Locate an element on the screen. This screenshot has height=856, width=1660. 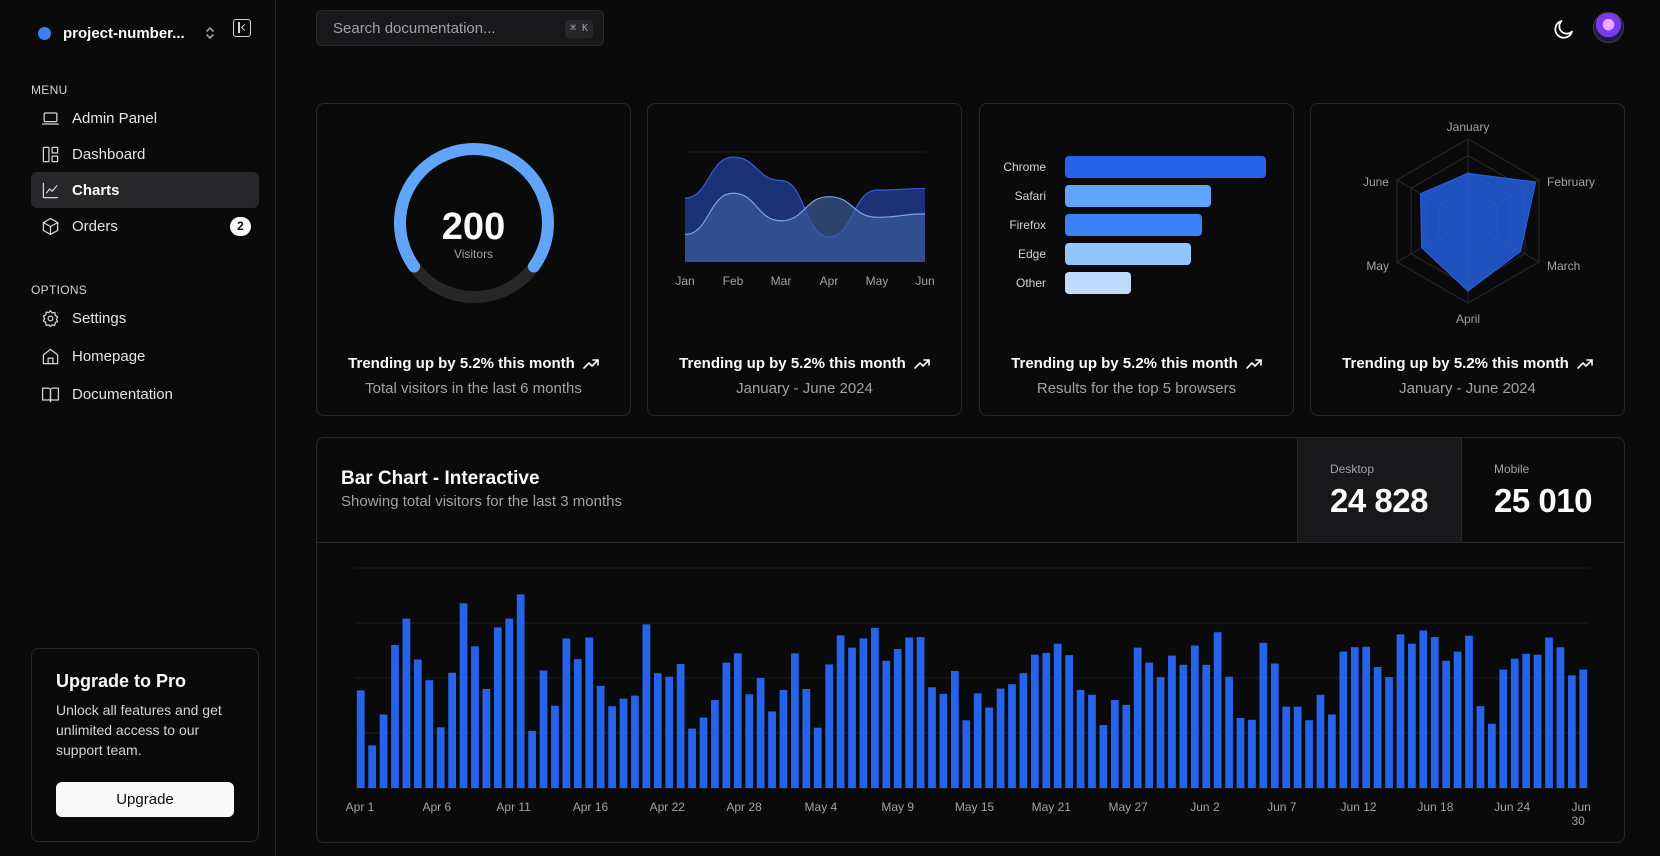
x-tick-label: Jun 30 is located at coordinates (1581, 814).